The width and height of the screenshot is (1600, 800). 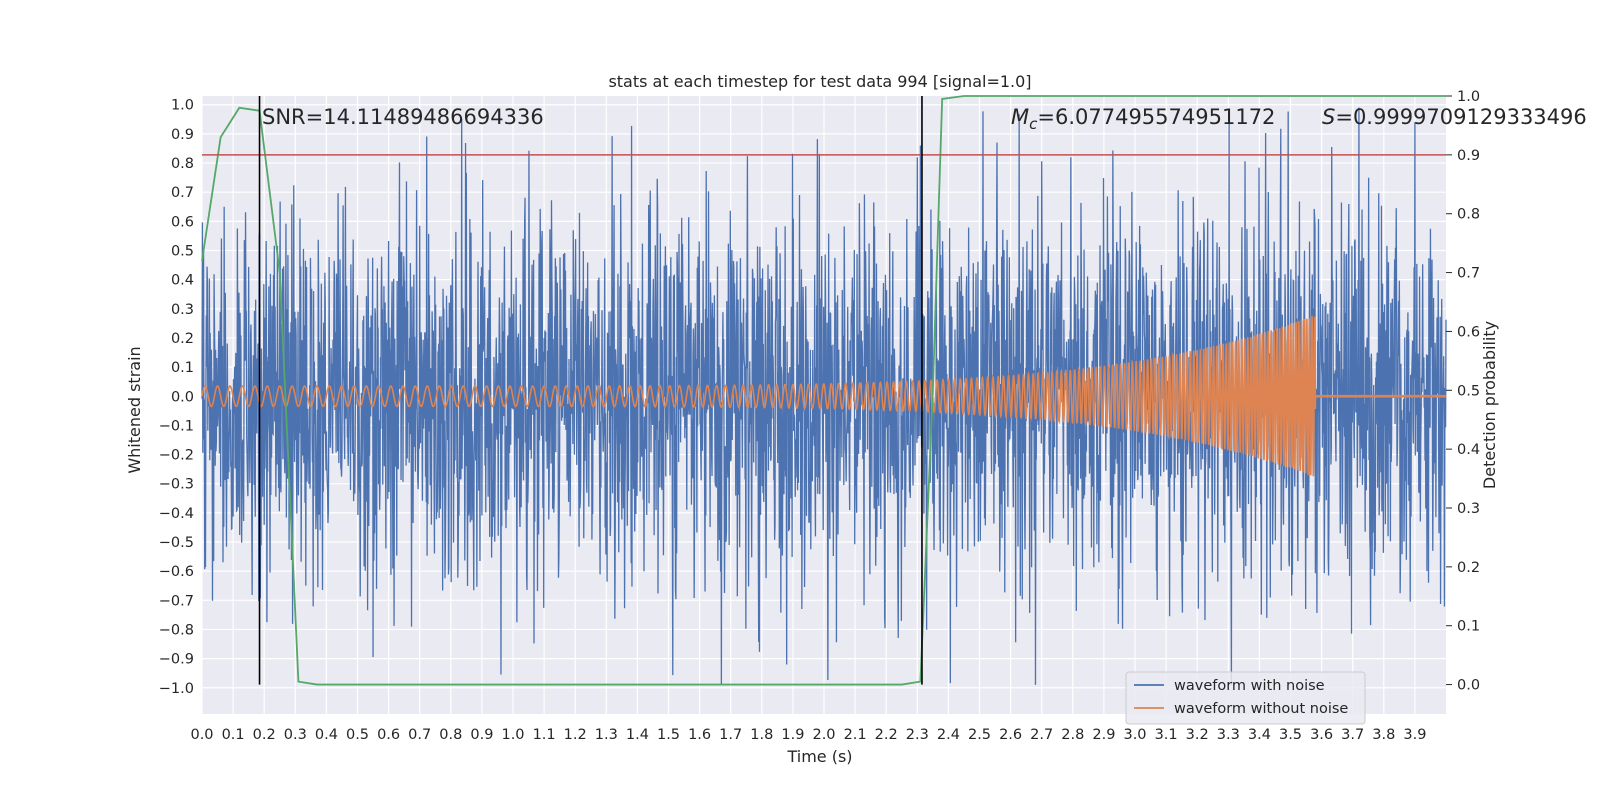 What do you see at coordinates (917, 735) in the screenshot?
I see `x-tick-label: 2.3` at bounding box center [917, 735].